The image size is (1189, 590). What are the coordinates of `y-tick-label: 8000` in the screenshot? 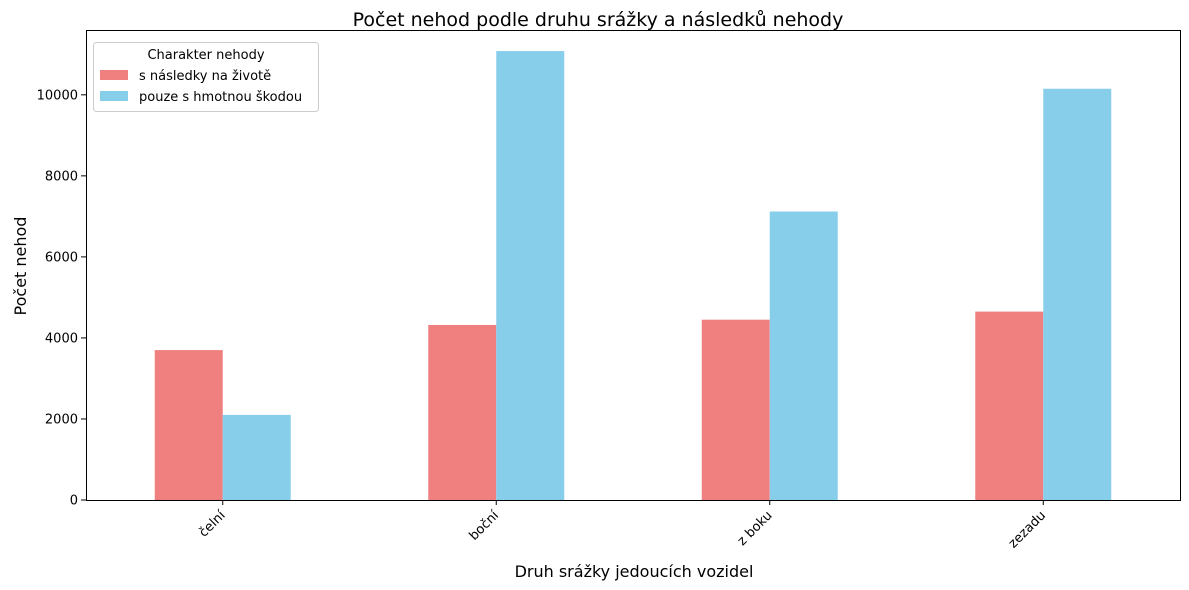 It's located at (61, 176).